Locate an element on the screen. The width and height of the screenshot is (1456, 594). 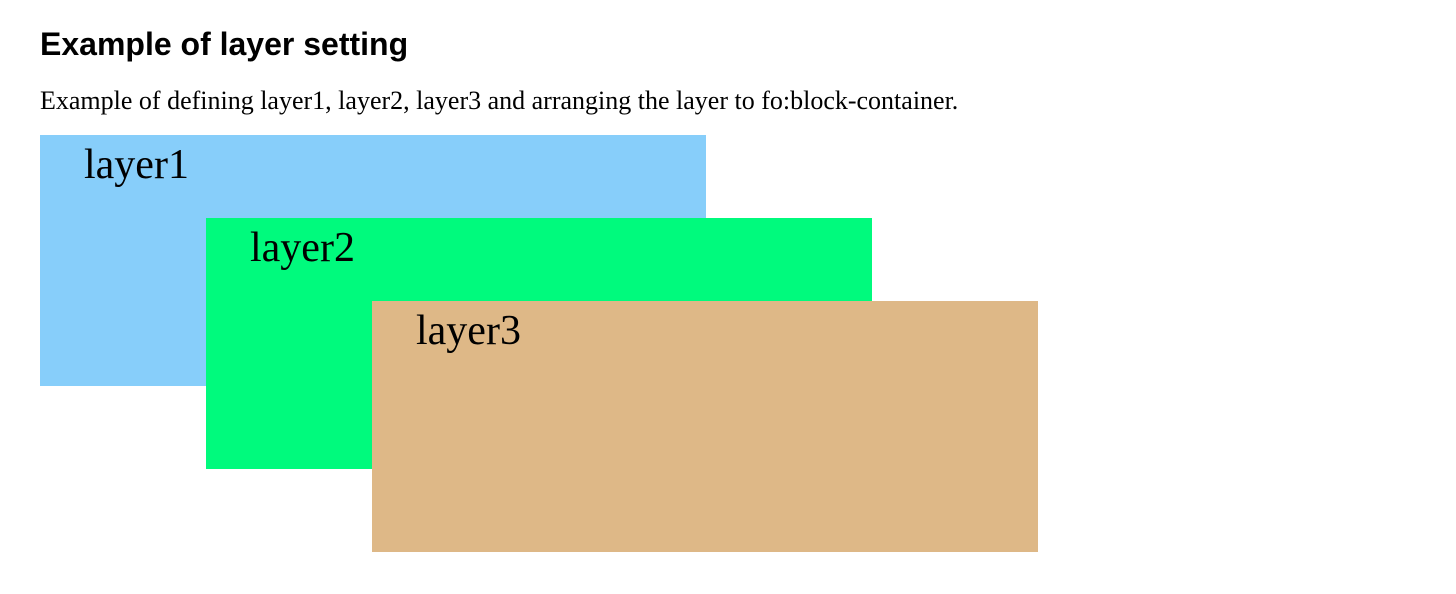
page-title: Example of layer setting is located at coordinates (224, 44).